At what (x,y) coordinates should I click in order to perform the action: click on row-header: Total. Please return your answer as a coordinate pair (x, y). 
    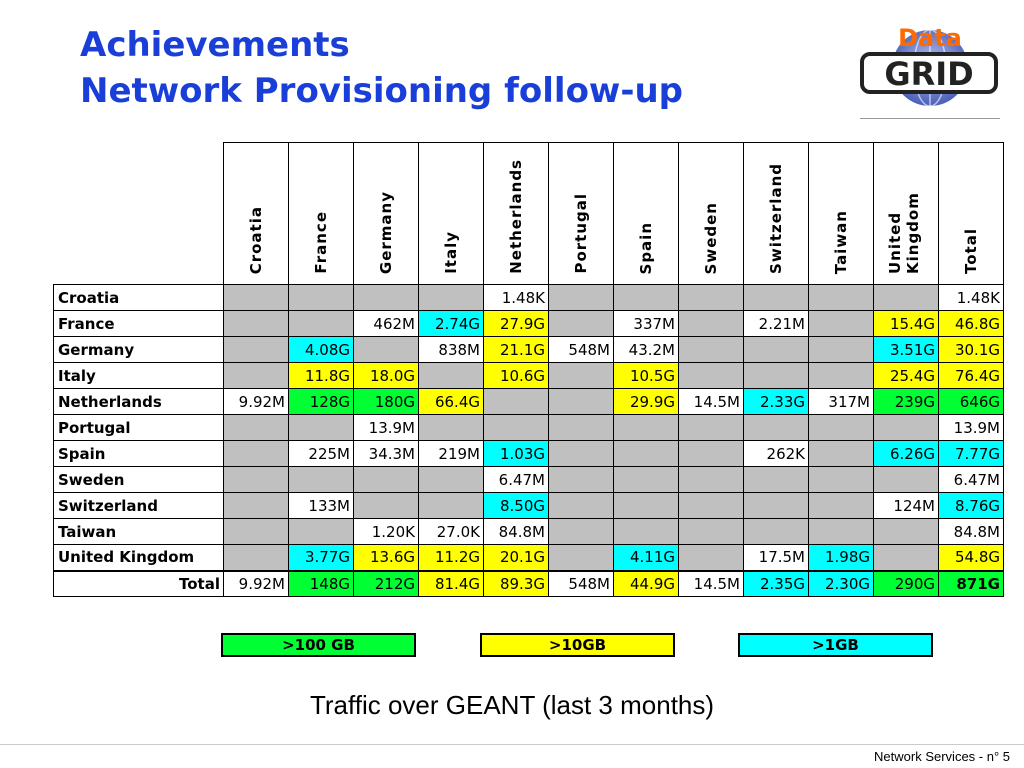
    Looking at the image, I should click on (138, 583).